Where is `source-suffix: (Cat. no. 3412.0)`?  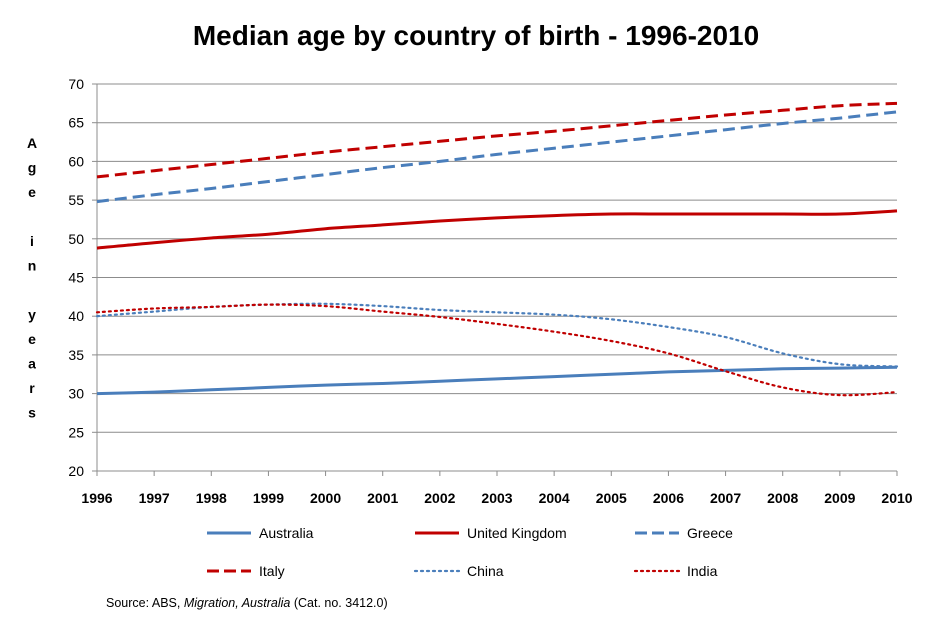 source-suffix: (Cat. no. 3412.0) is located at coordinates (339, 603).